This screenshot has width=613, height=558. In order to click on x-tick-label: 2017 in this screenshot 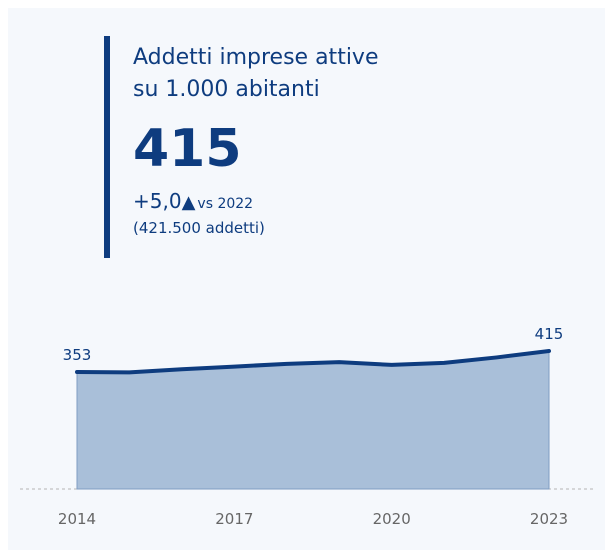, I will do `click(234, 519)`.